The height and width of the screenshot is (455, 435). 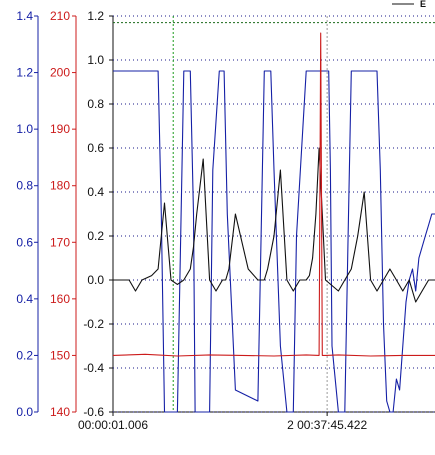 I want to click on tick-label: -0.2, so click(x=93, y=324).